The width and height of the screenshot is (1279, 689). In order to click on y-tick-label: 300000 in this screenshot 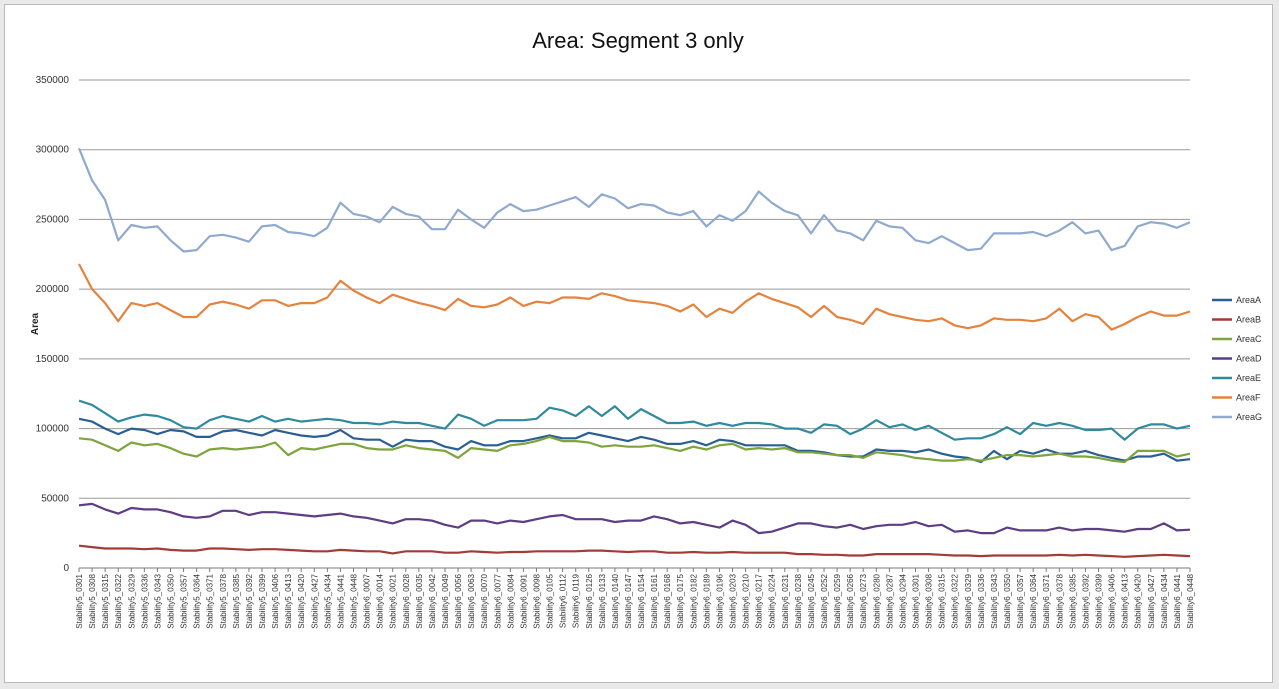, I will do `click(53, 150)`.